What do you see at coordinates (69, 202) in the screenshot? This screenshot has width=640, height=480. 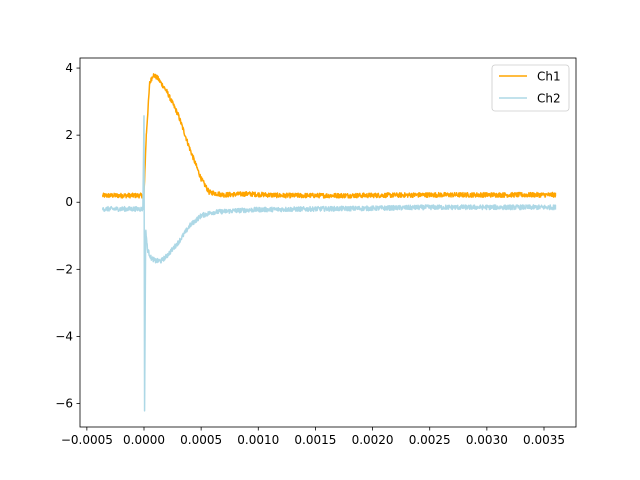 I see `y-tick-label: 0` at bounding box center [69, 202].